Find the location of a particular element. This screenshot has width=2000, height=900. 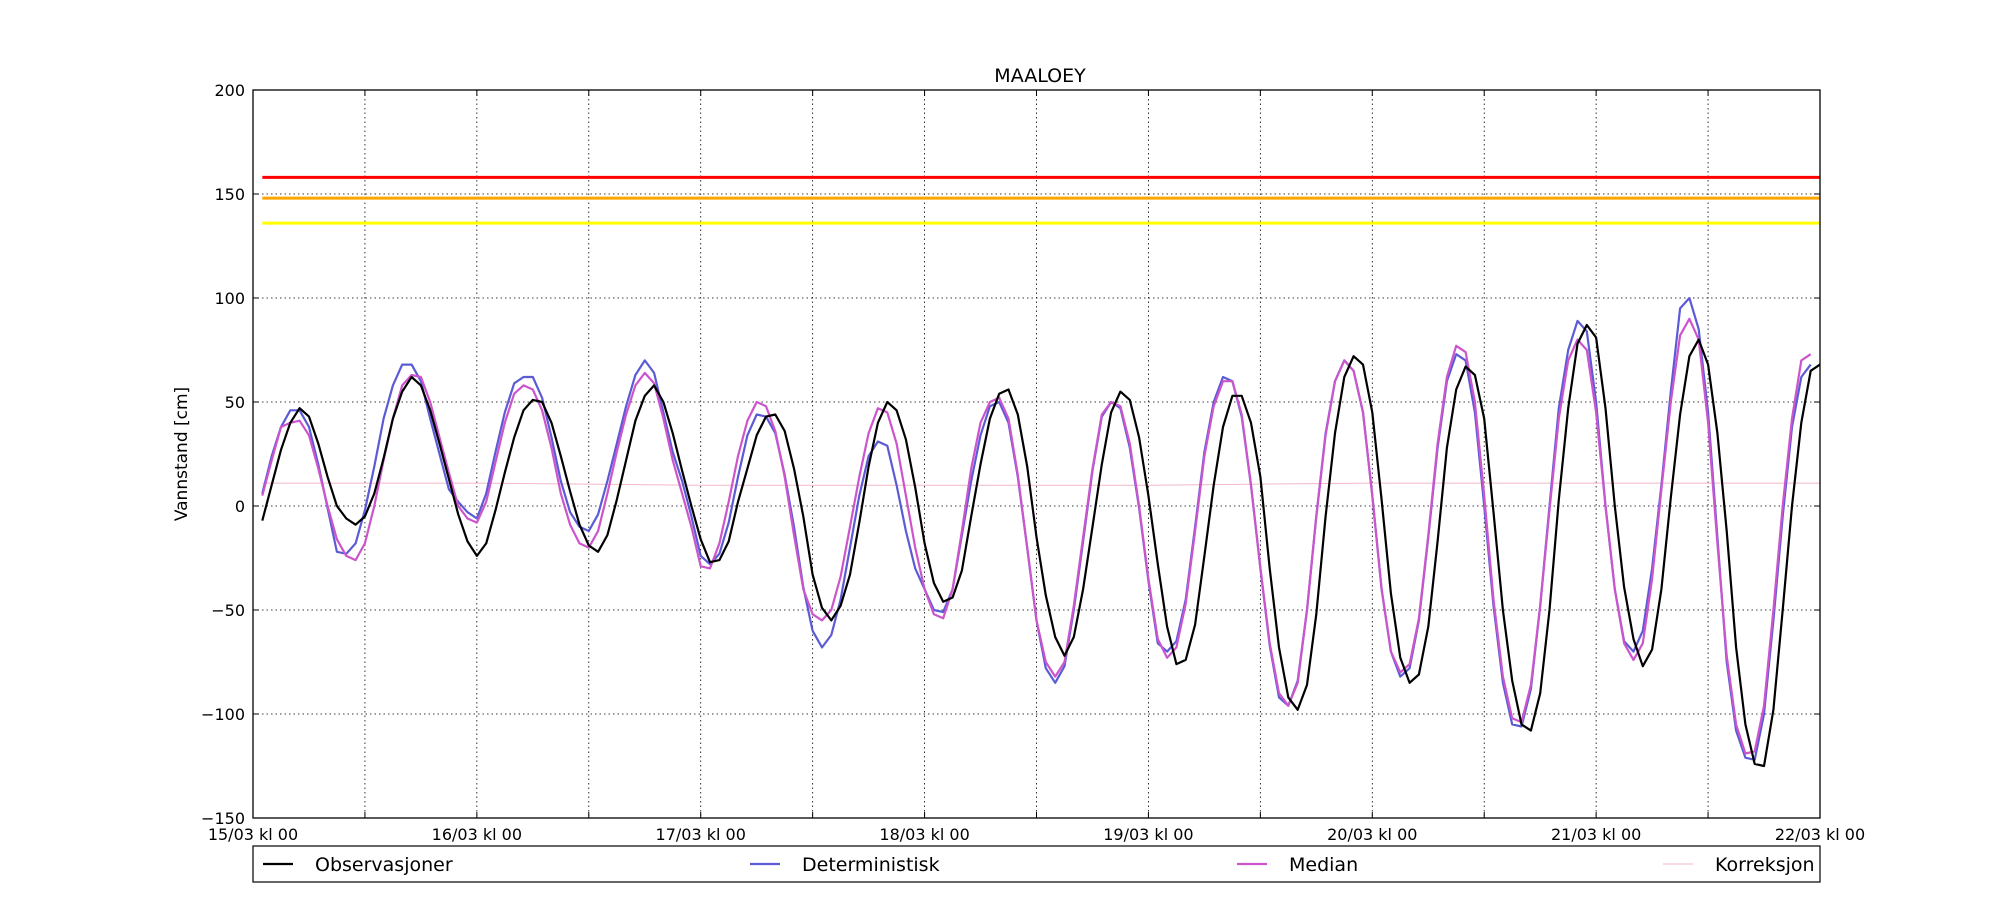

y-tick-label: −50 is located at coordinates (228, 610).